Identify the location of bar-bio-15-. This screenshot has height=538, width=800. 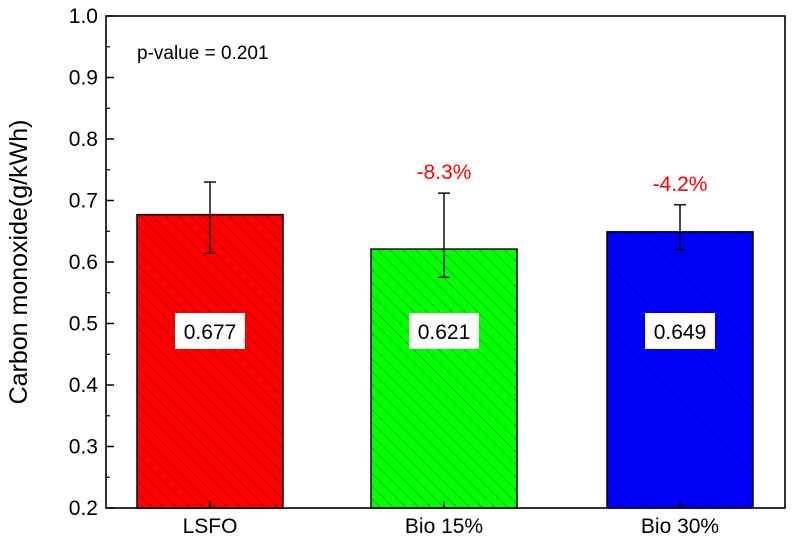
(444, 378).